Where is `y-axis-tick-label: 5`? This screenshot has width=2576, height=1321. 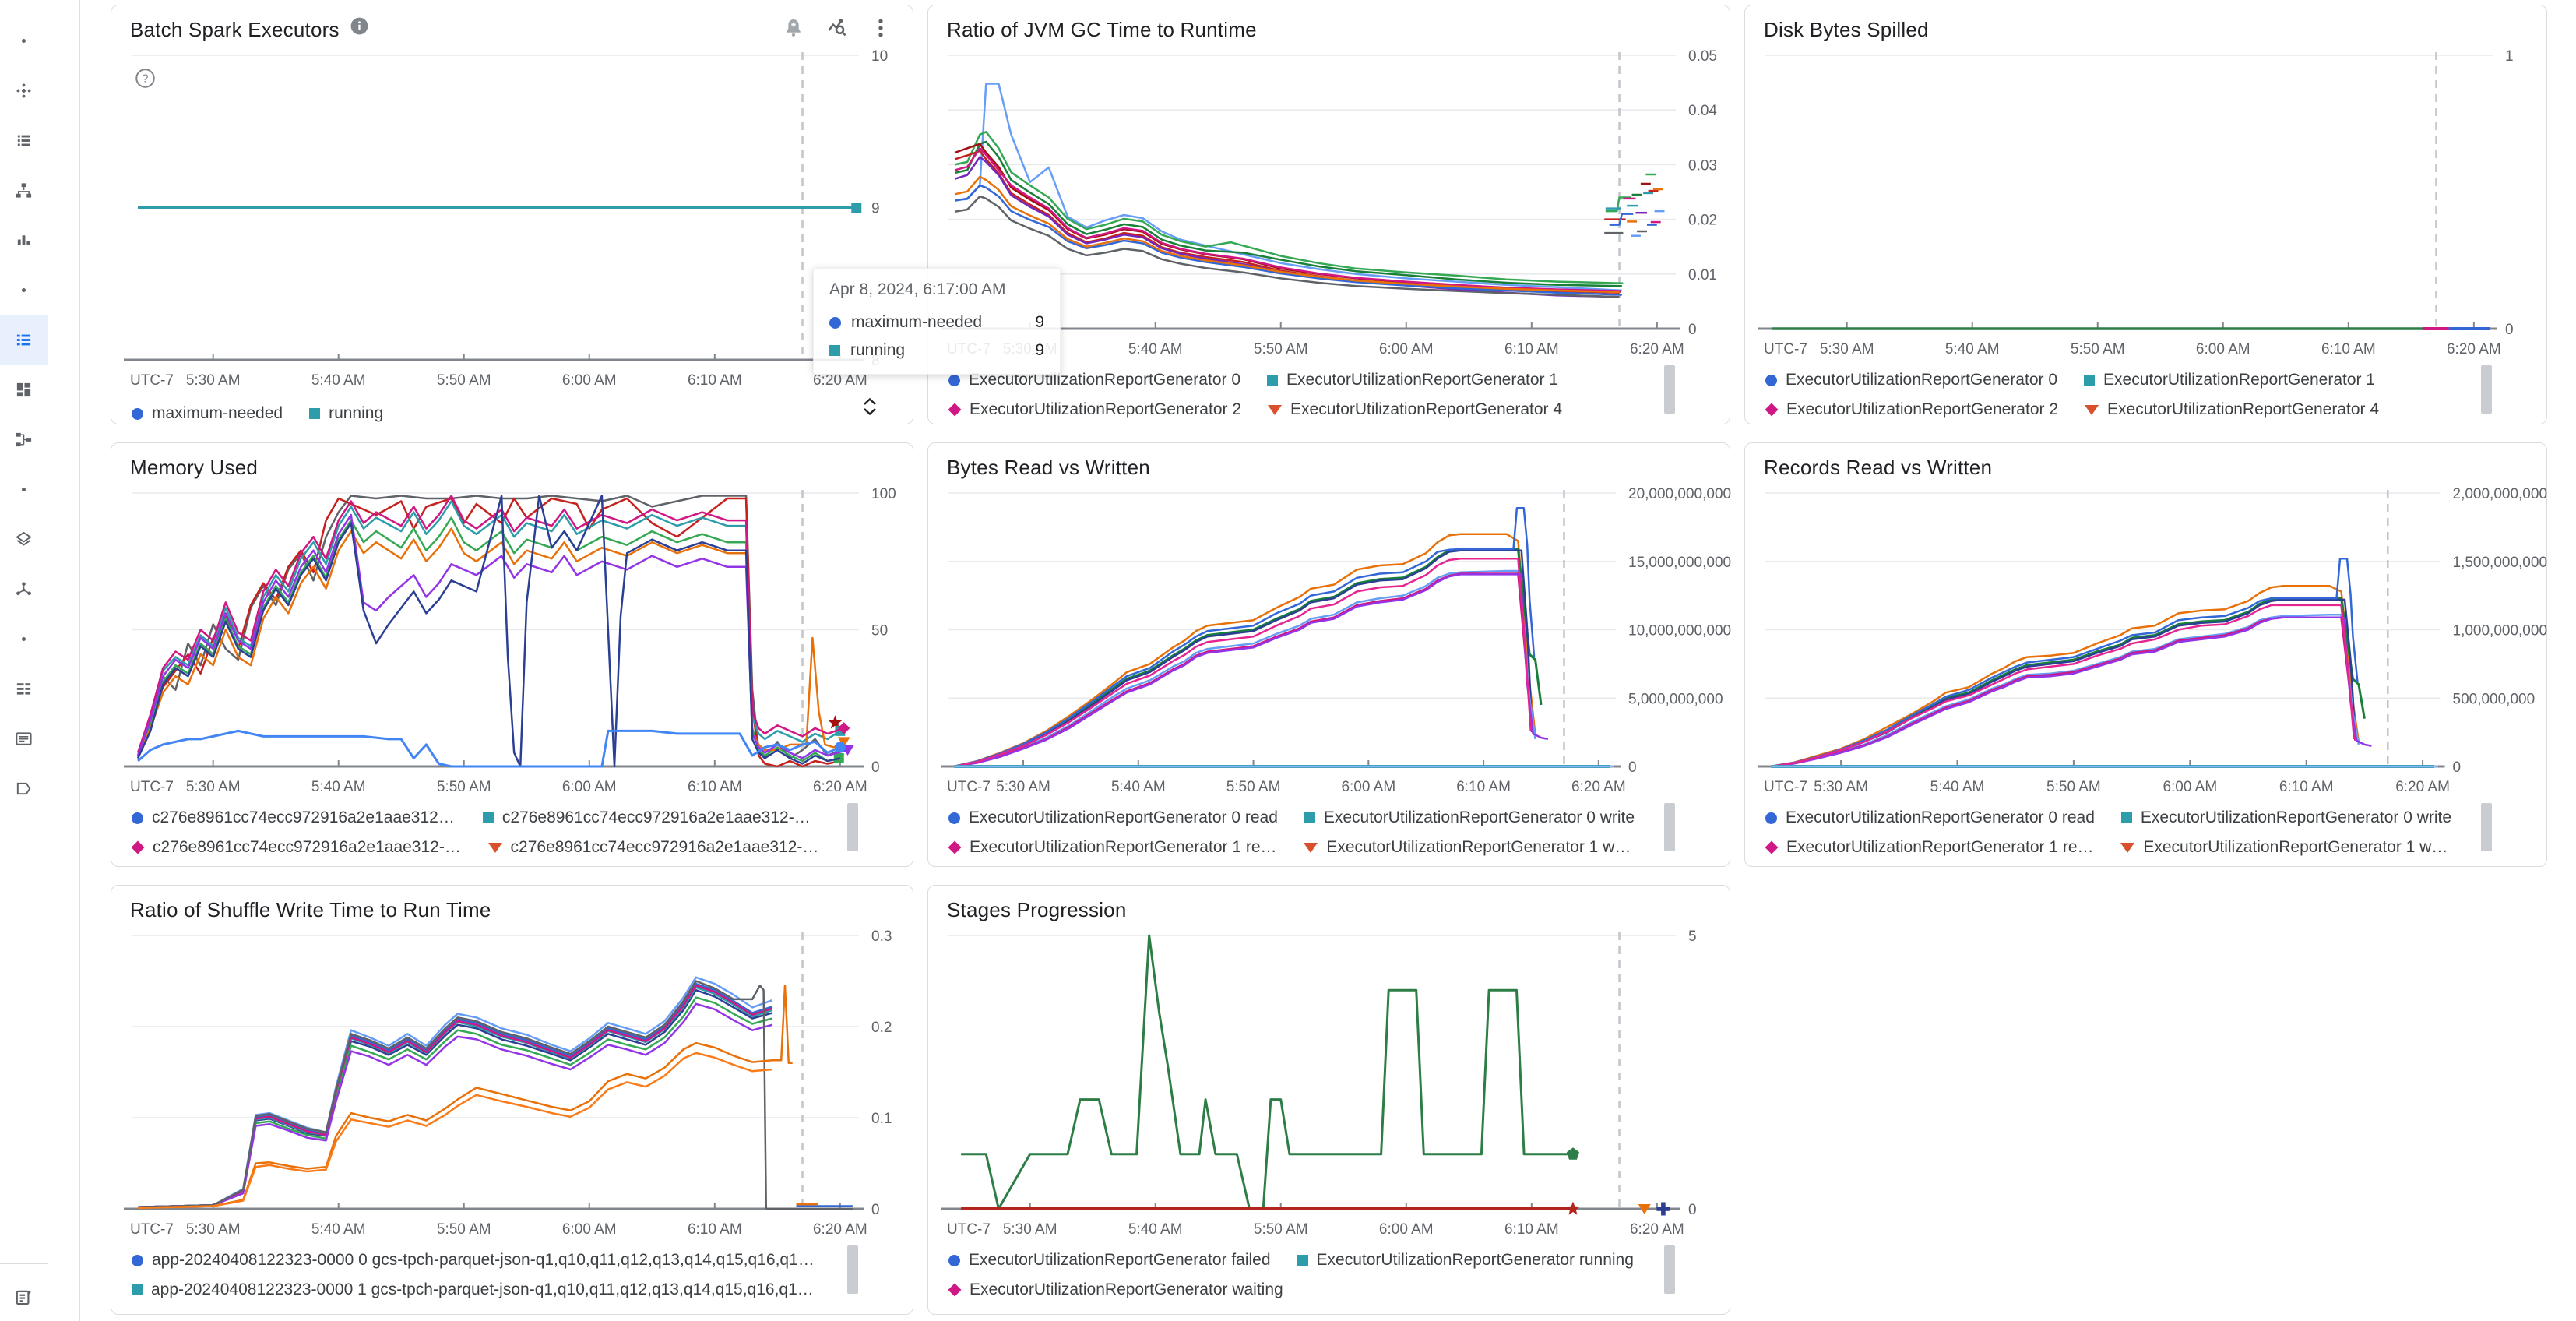
y-axis-tick-label: 5 is located at coordinates (1692, 936).